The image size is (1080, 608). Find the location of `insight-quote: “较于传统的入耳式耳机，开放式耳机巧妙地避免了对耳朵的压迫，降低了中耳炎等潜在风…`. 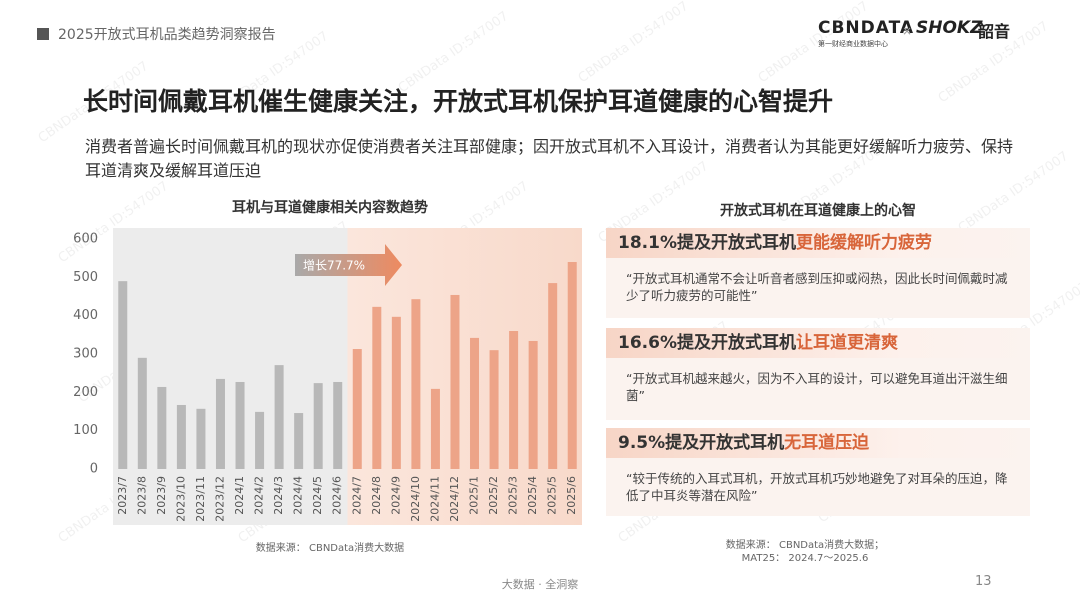

insight-quote: “较于传统的入耳式耳机，开放式耳机巧妙地避免了对耳朵的压迫，降低了中耳炎等潜在风… is located at coordinates (817, 487).